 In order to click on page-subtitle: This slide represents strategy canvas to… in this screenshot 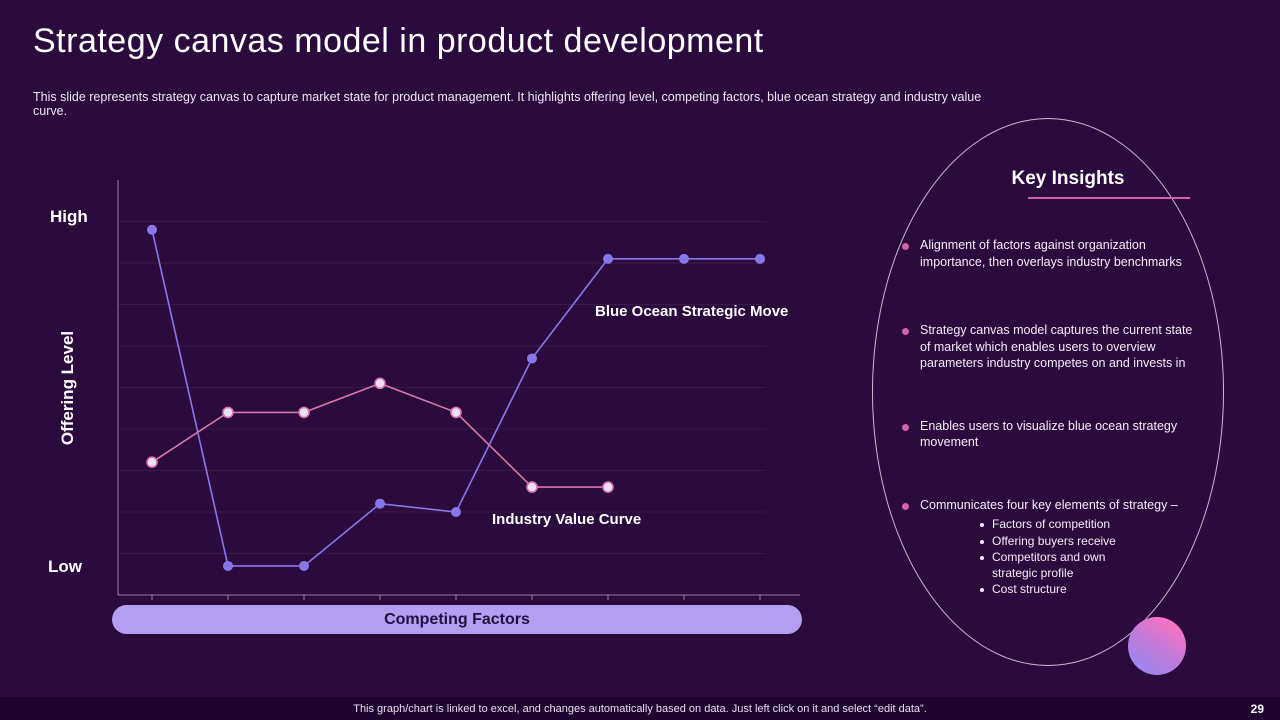, I will do `click(507, 104)`.